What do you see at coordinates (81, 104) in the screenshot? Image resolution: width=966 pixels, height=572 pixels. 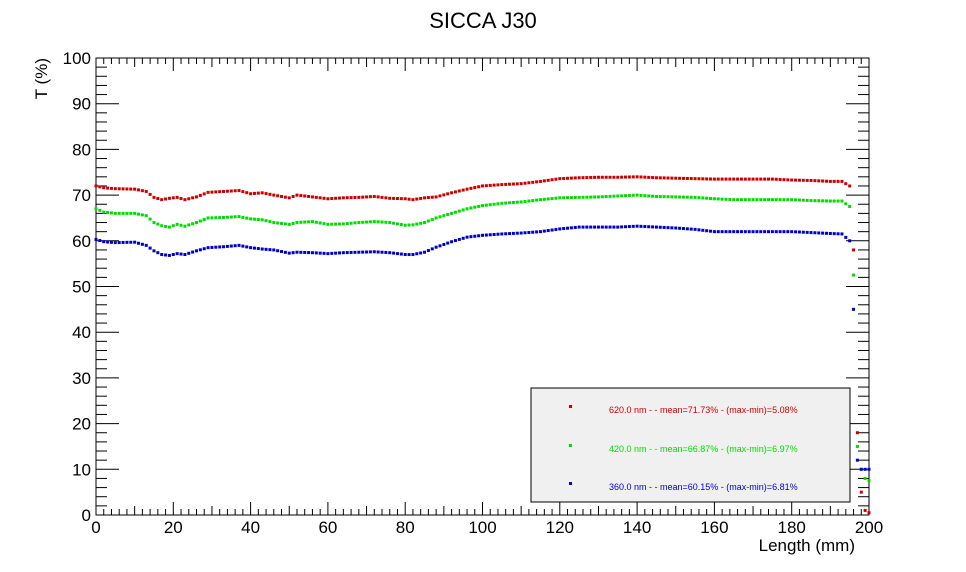 I see `y-tick-label: 90` at bounding box center [81, 104].